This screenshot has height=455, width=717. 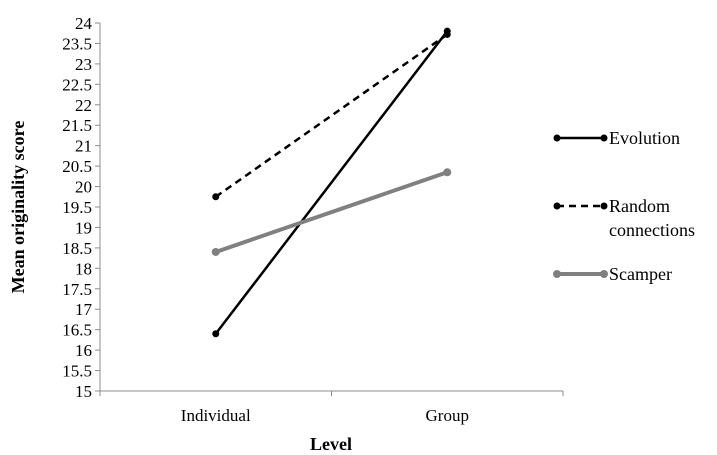 What do you see at coordinates (77, 207) in the screenshot?
I see `y-tick-label: 19.5` at bounding box center [77, 207].